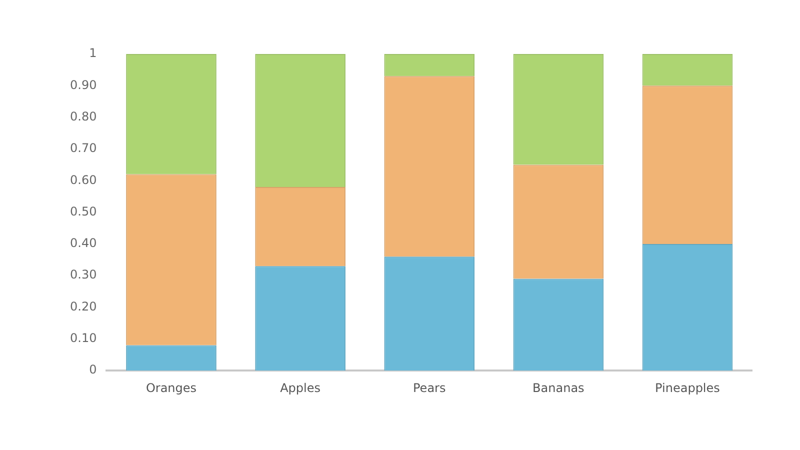  Describe the element at coordinates (171, 387) in the screenshot. I see `x-tick-label: Oranges` at that location.